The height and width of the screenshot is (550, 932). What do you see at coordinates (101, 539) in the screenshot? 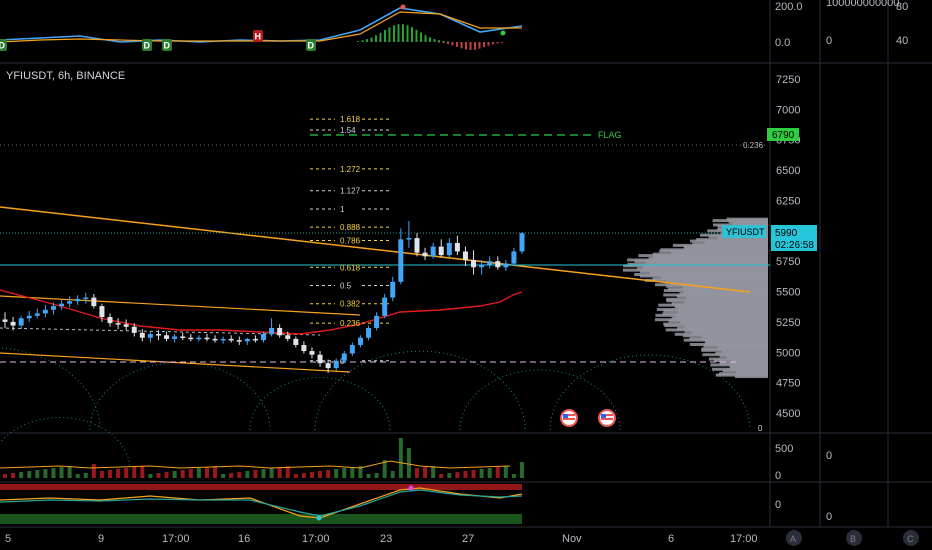
I see `time-tick-1: 9` at bounding box center [101, 539].